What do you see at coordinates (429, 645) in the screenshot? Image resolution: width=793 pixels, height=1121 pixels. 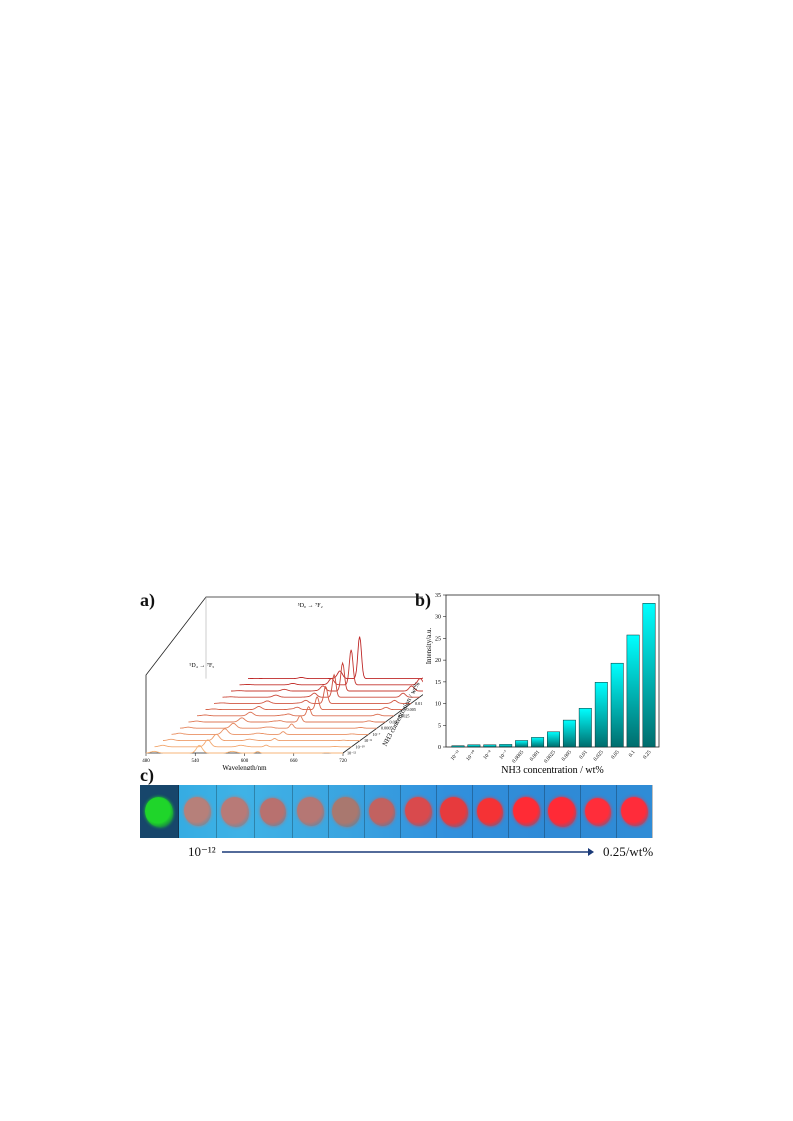 I see `y-axis-label: Intensity/a.u.` at bounding box center [429, 645].